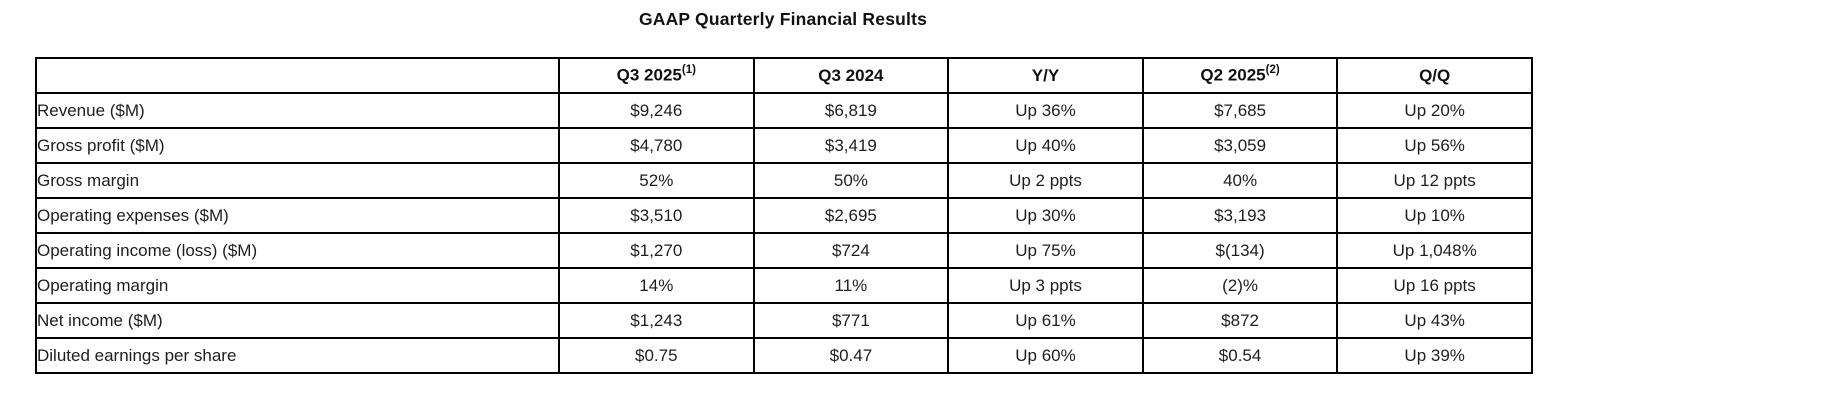  I want to click on row-label: Gross margin, so click(297, 180).